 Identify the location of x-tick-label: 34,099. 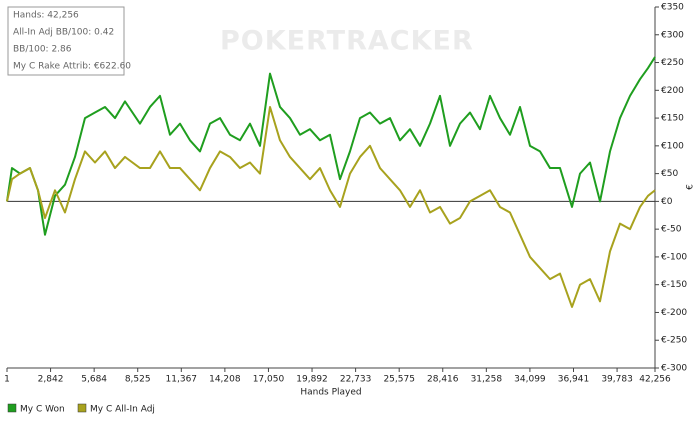
(530, 380).